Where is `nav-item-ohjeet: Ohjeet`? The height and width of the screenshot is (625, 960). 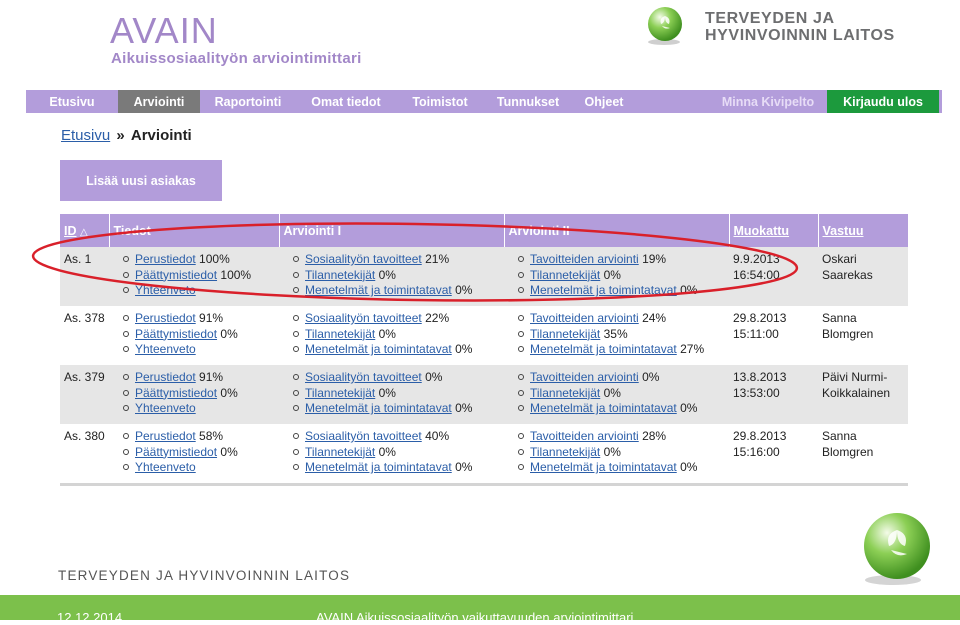
nav-item-ohjeet: Ohjeet is located at coordinates (604, 101).